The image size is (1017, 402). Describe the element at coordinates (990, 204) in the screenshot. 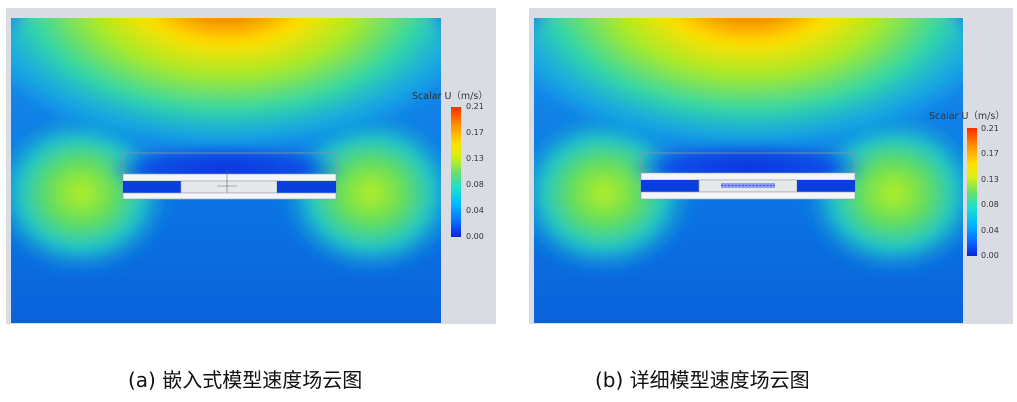

I see `tick-label-b: 0.08` at that location.